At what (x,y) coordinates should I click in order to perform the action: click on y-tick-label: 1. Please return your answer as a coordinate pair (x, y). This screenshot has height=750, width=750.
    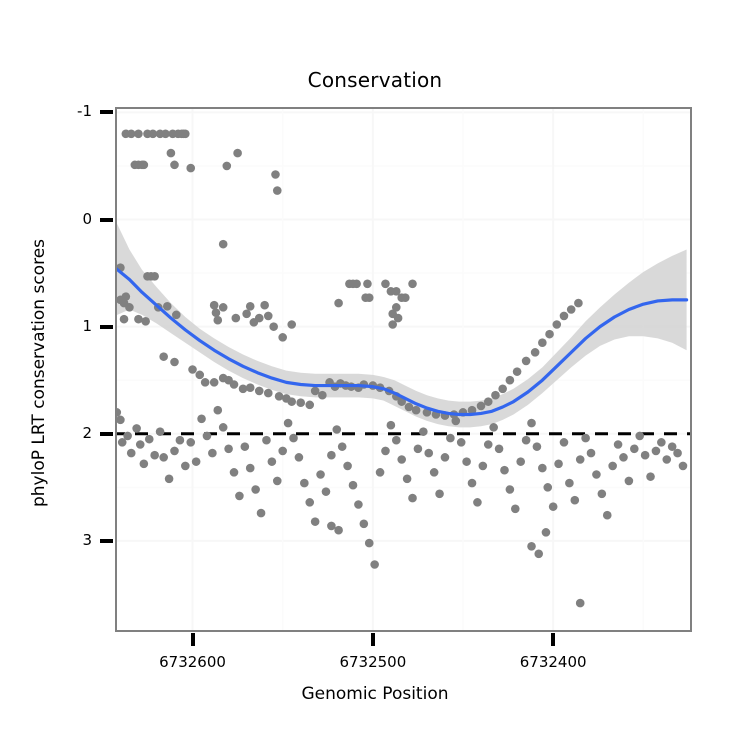
    Looking at the image, I should click on (87, 325).